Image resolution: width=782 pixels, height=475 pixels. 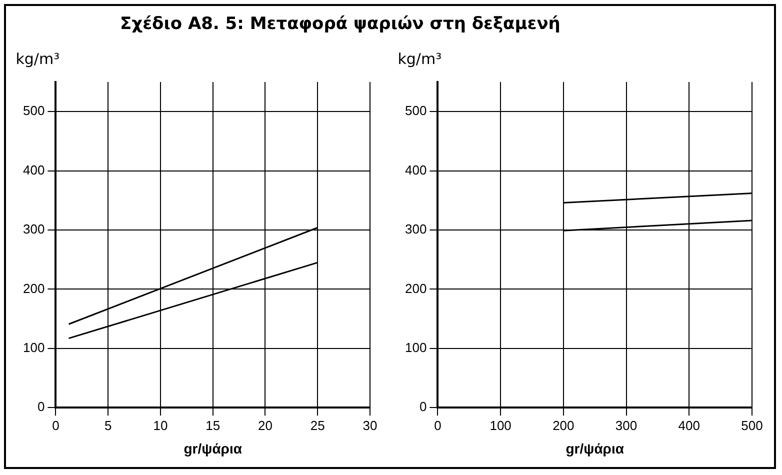 I want to click on x-tick-label: 400, so click(x=689, y=425).